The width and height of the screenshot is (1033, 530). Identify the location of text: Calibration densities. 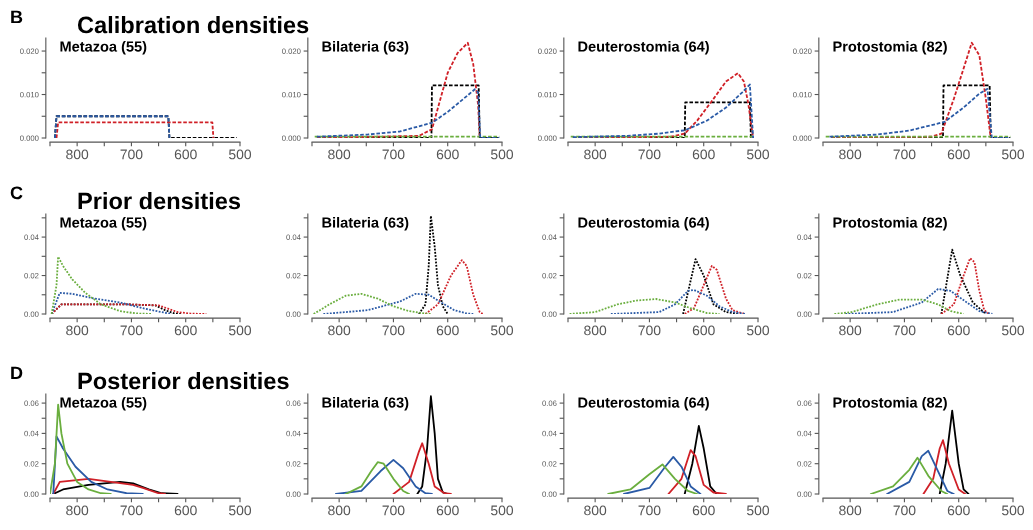
(193, 25).